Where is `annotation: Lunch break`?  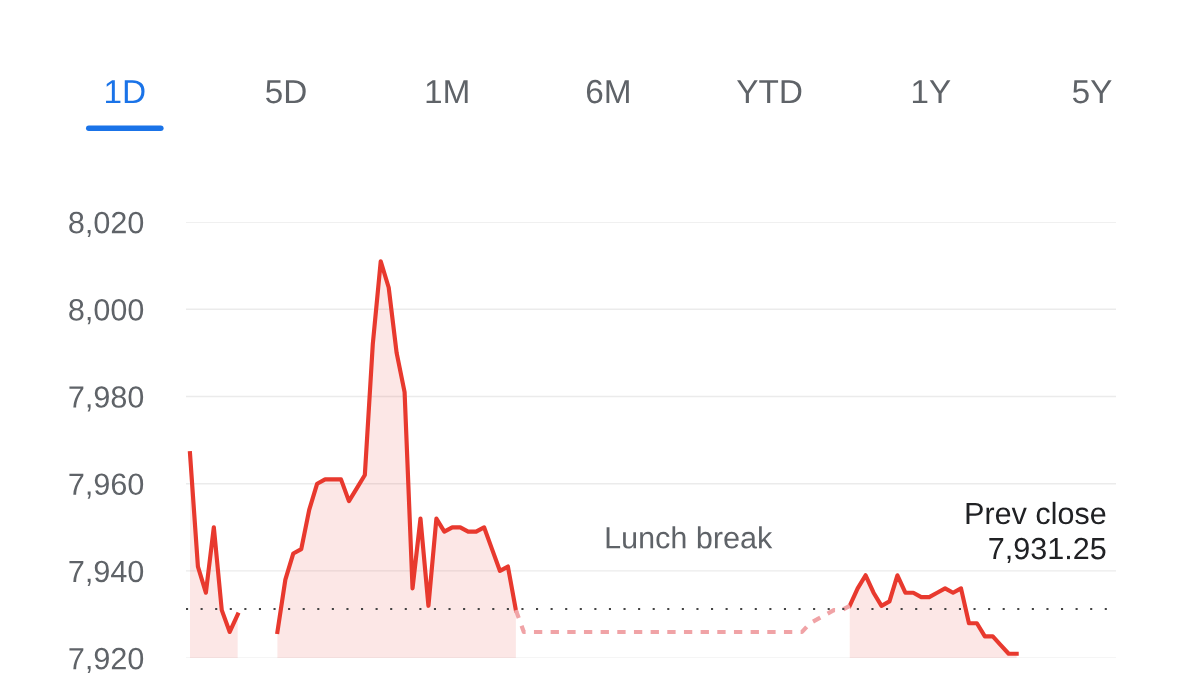
annotation: Lunch break is located at coordinates (689, 537).